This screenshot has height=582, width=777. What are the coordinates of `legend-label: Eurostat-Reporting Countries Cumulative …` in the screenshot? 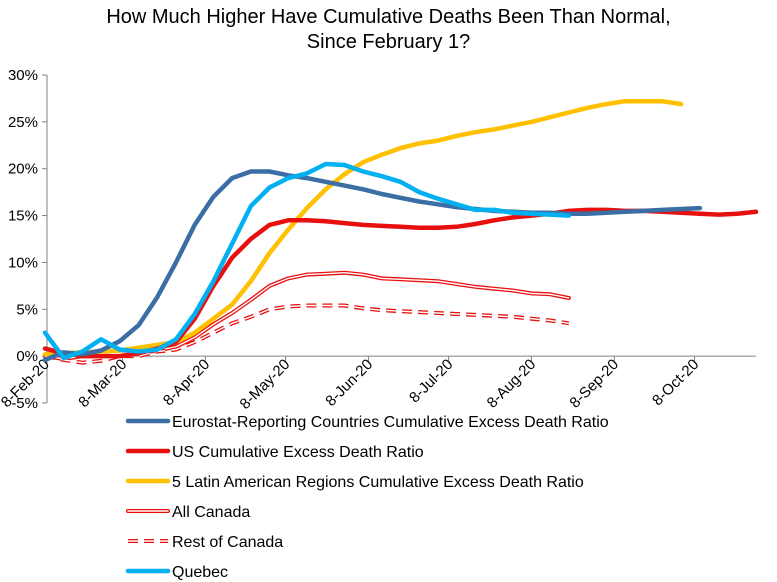 It's located at (390, 422).